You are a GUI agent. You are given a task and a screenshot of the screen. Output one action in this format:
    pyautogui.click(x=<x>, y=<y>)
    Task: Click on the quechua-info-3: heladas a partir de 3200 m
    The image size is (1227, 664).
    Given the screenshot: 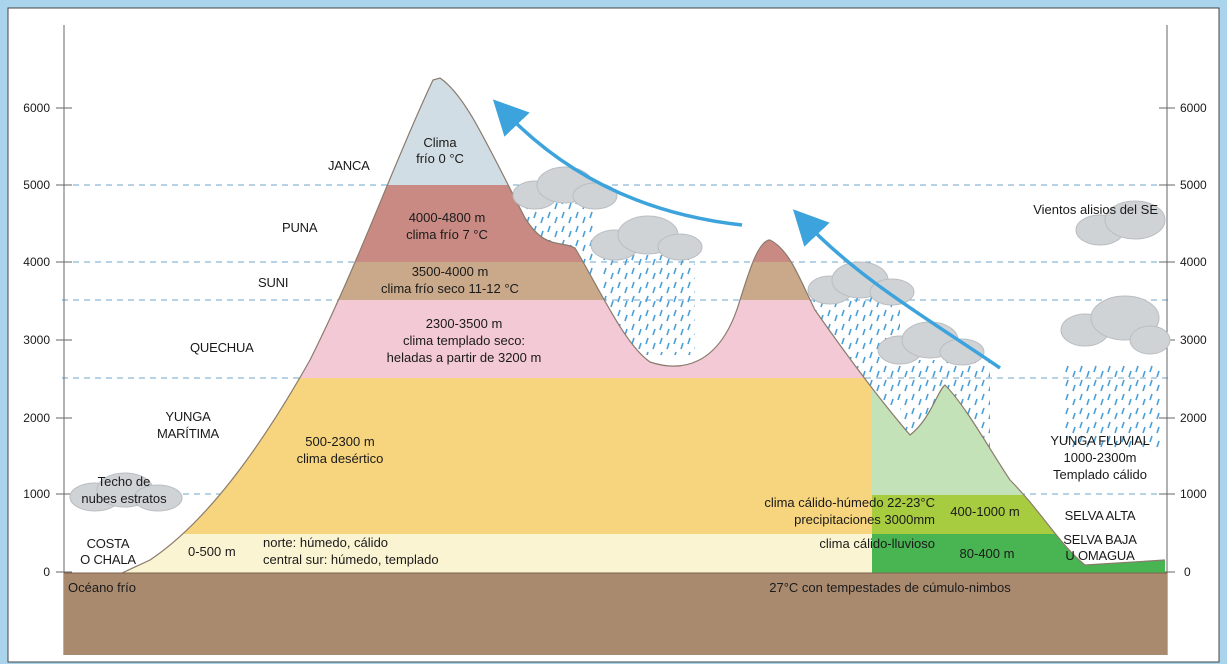 What is the action you would take?
    pyautogui.click(x=464, y=357)
    